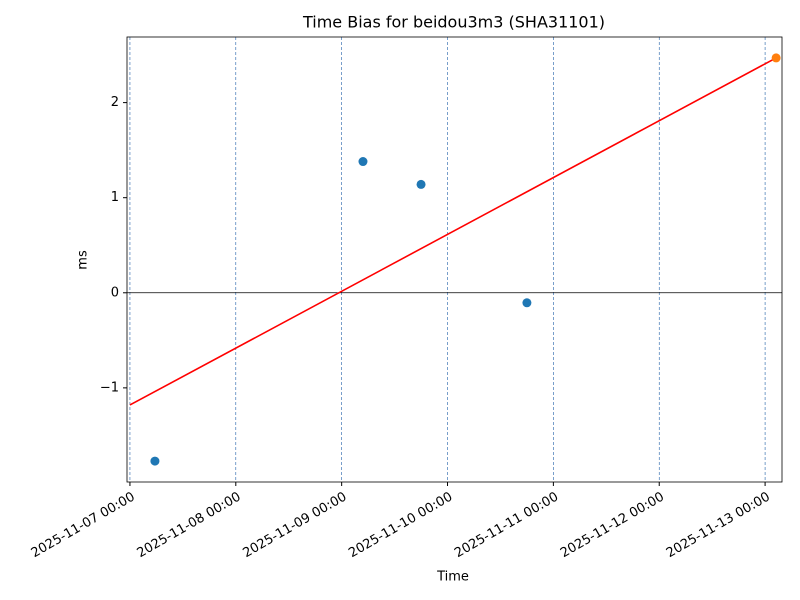  What do you see at coordinates (612, 526) in the screenshot?
I see `x-tick-label: 2025-11-12 00:00` at bounding box center [612, 526].